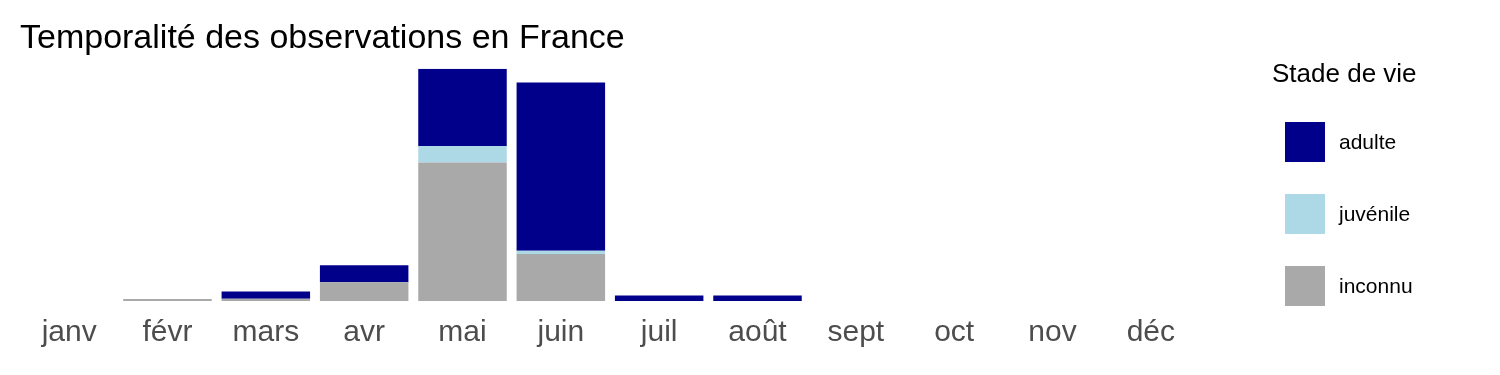 The width and height of the screenshot is (1500, 375). I want to click on legend-title: Stade de vie, so click(1344, 73).